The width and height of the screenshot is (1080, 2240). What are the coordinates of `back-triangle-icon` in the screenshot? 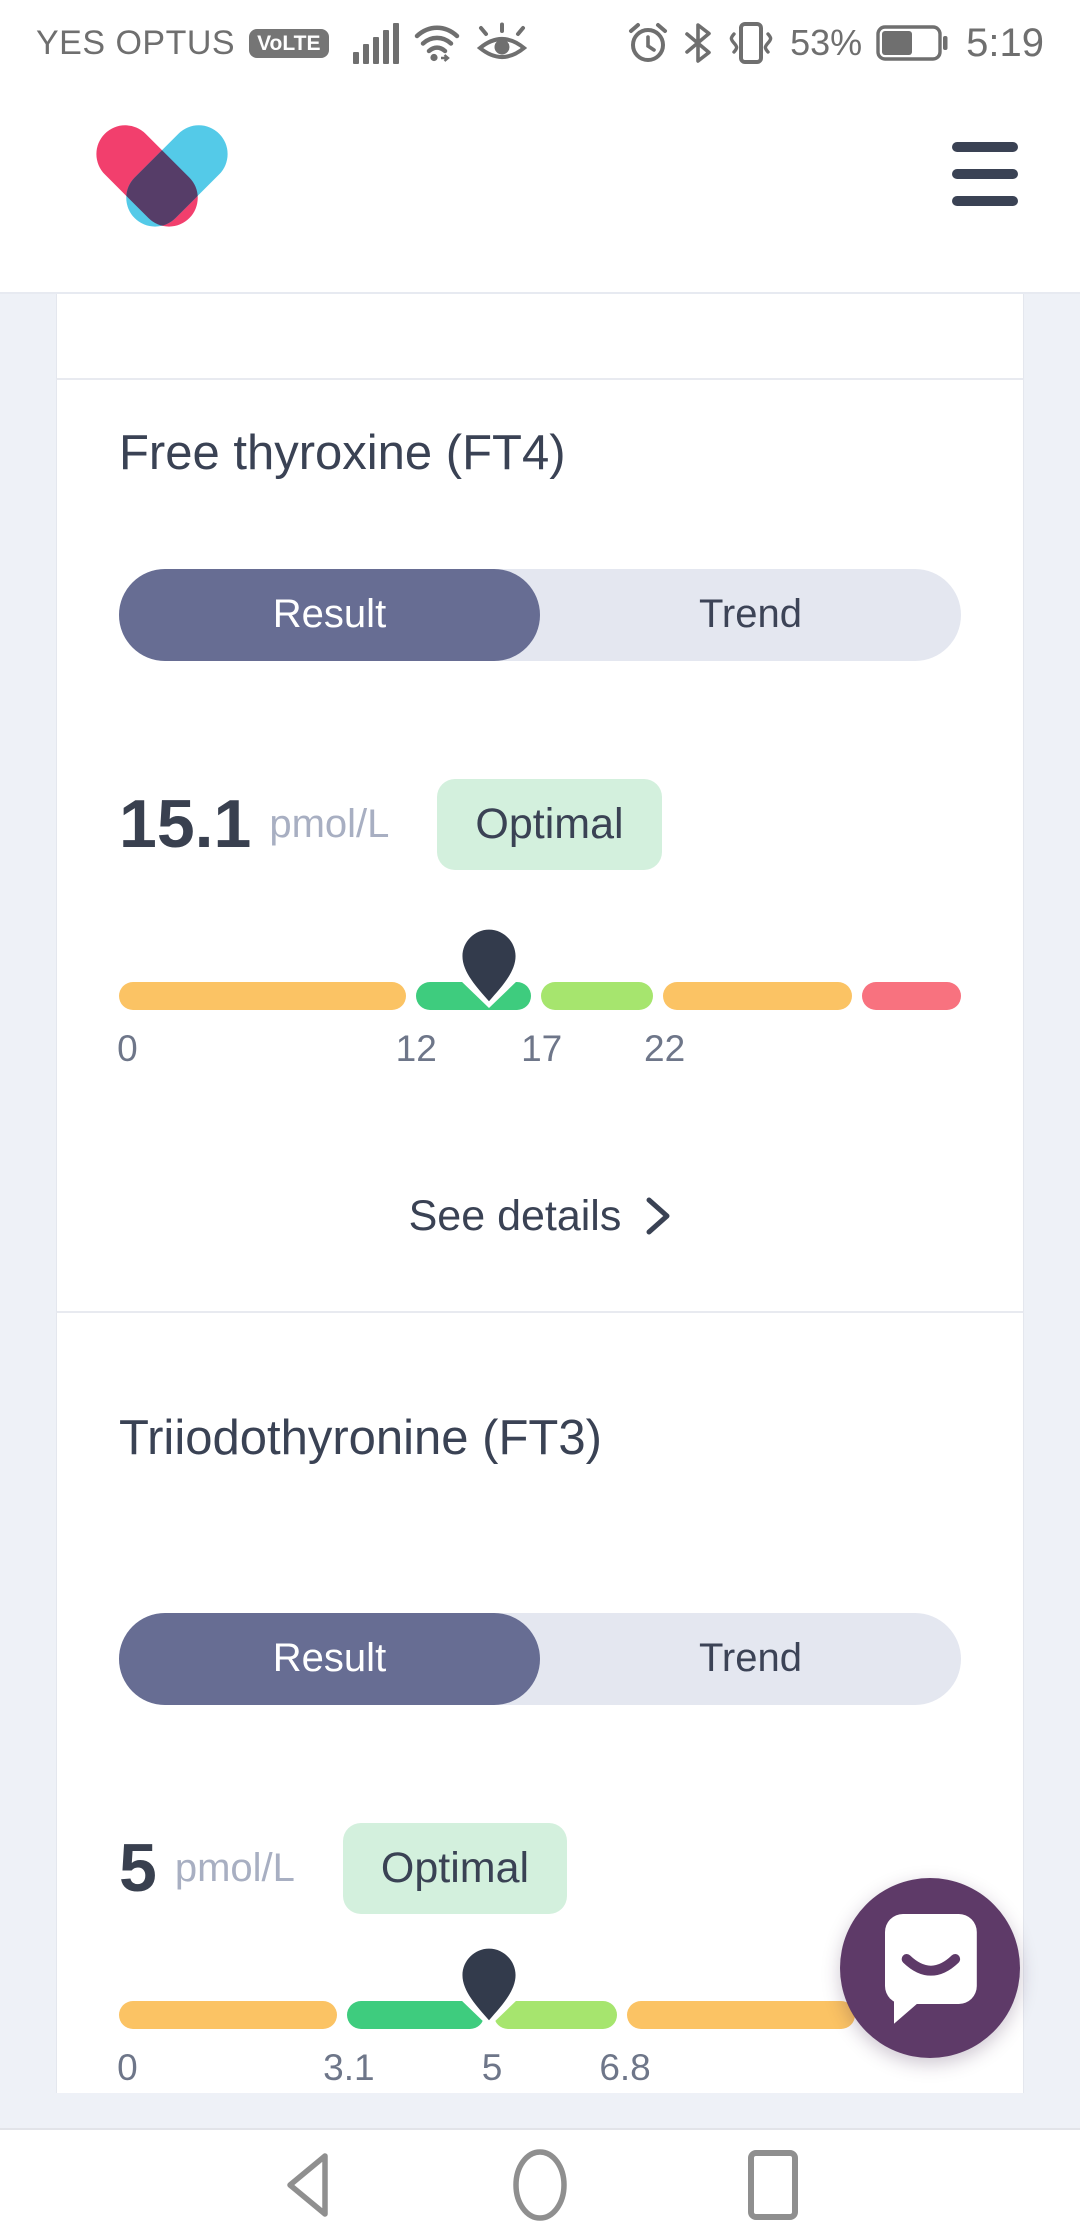 It's located at (307, 2185).